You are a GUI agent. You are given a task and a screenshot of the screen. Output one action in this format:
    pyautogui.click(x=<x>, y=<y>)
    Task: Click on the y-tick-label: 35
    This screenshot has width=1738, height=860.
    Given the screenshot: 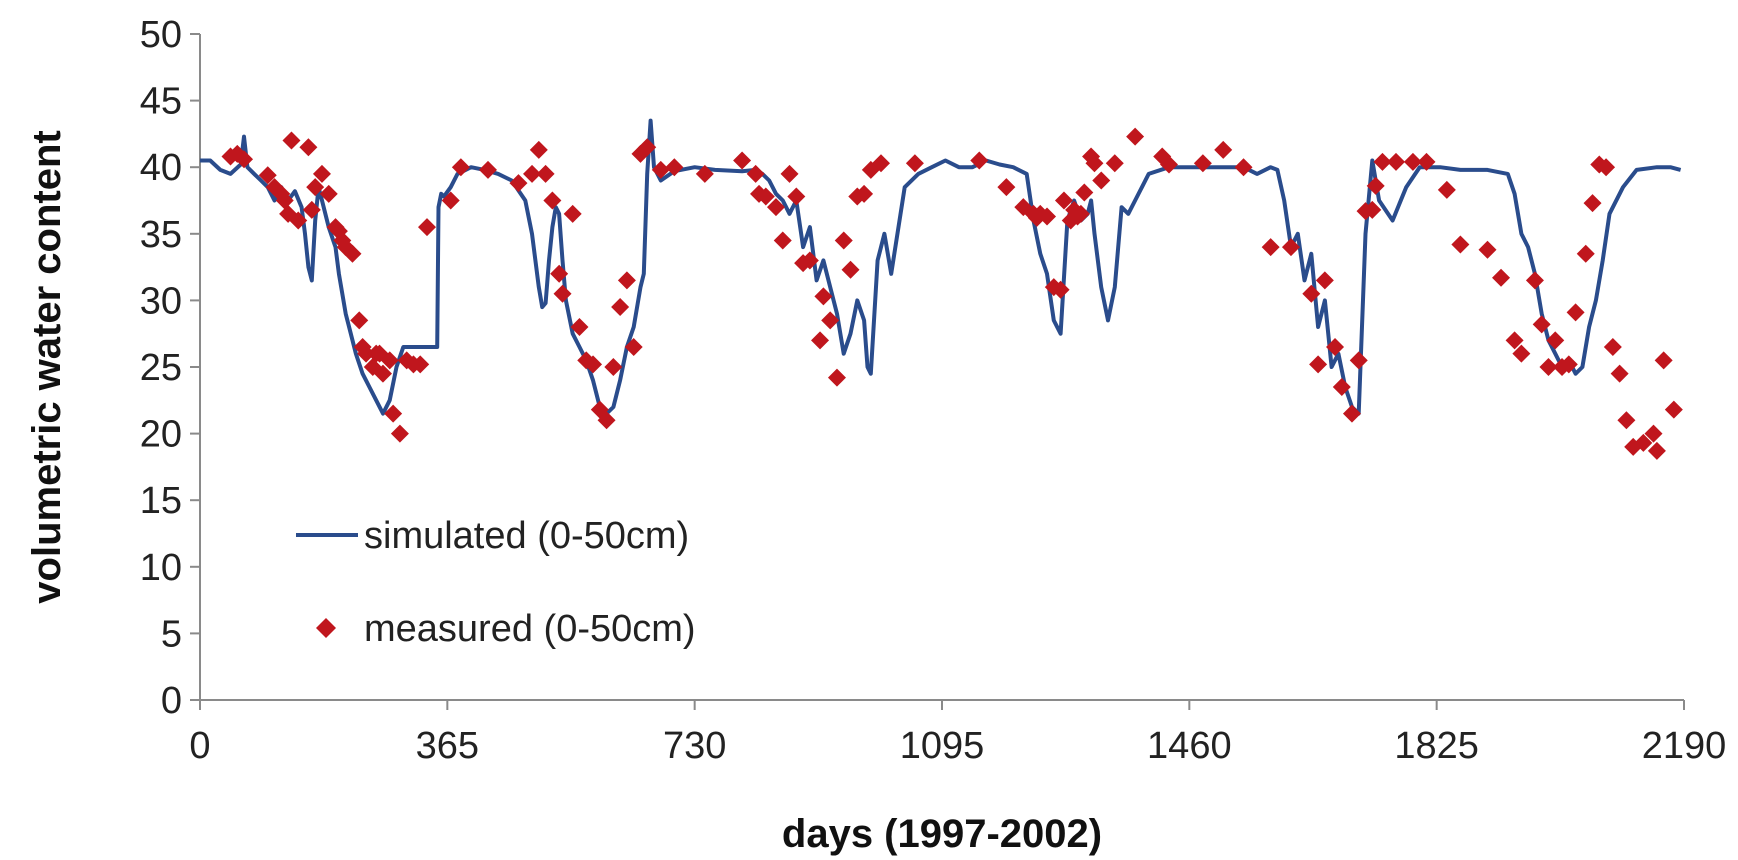 What is the action you would take?
    pyautogui.click(x=161, y=235)
    